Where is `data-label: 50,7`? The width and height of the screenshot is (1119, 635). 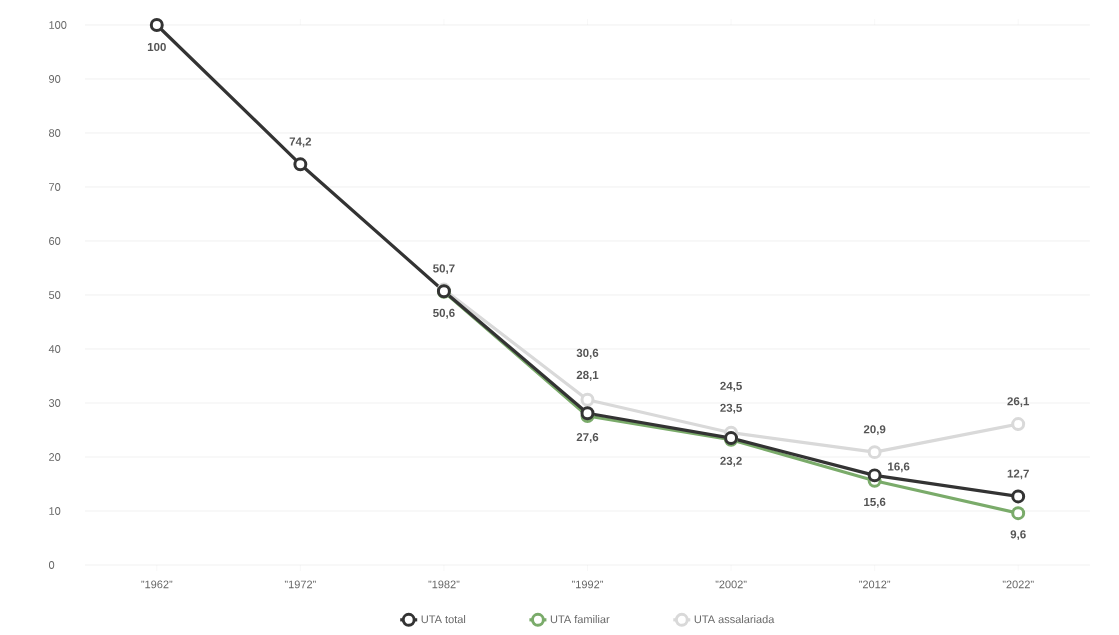 data-label: 50,7 is located at coordinates (444, 269).